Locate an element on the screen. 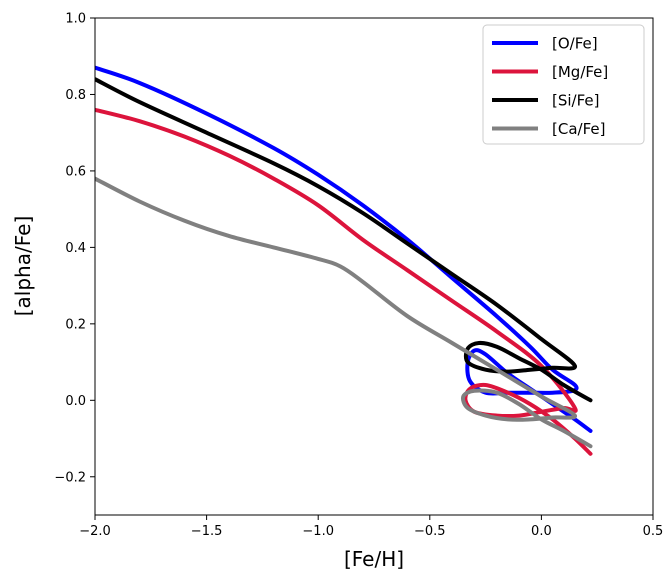 The height and width of the screenshot is (571, 671). x-tick-label: −1.5 is located at coordinates (207, 531).